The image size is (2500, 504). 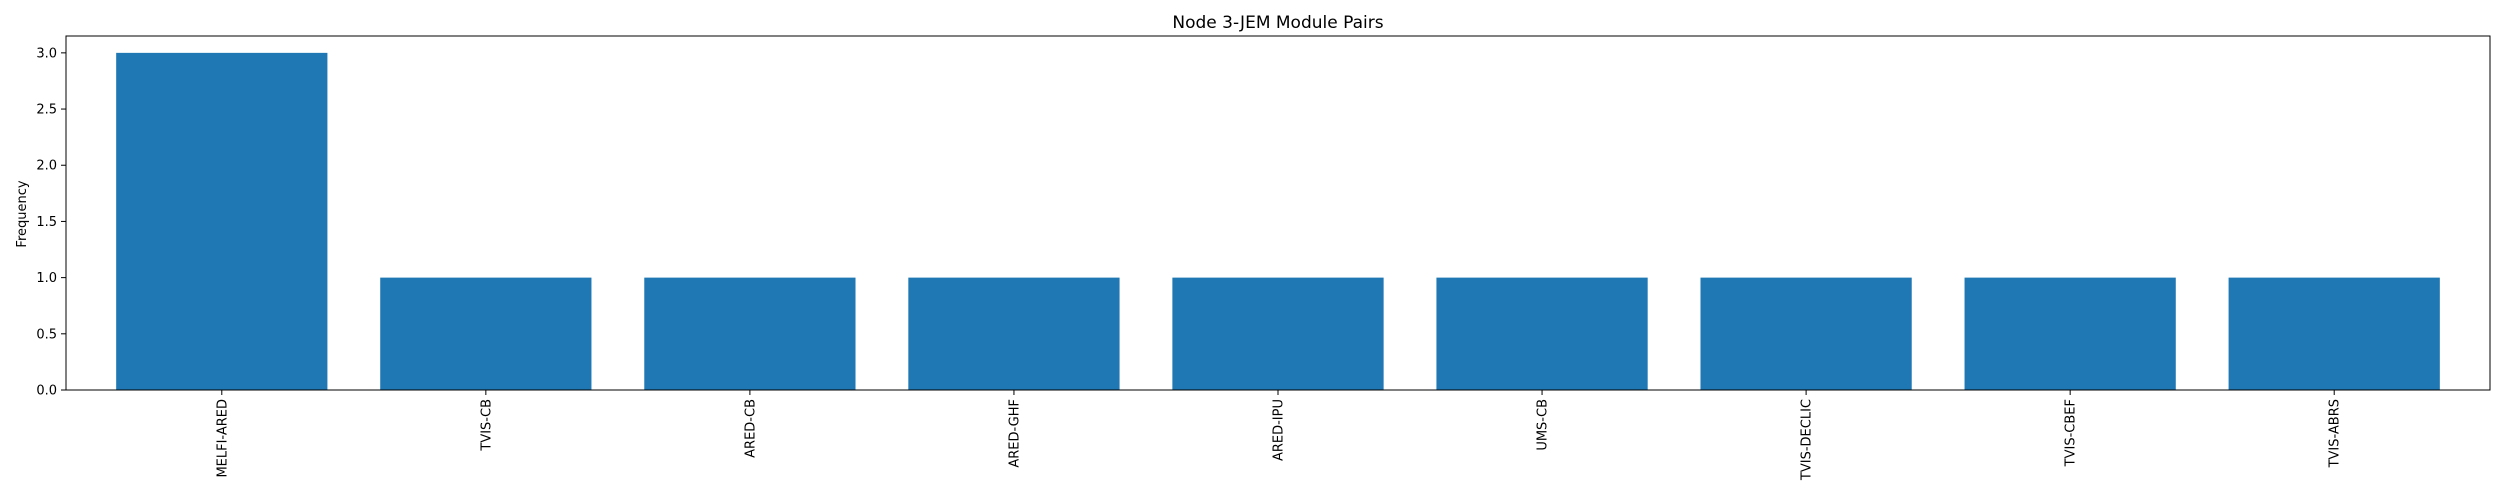 I want to click on y-tick-label: 0.0, so click(x=46, y=391).